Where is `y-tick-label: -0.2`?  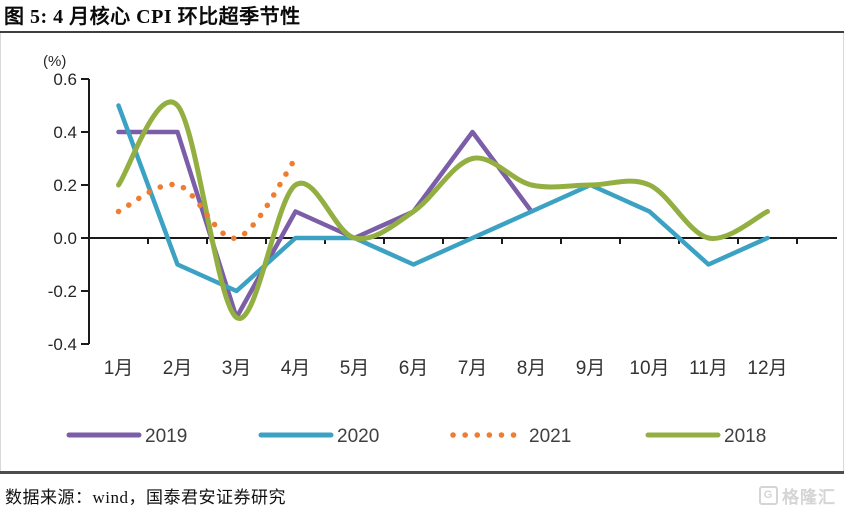 y-tick-label: -0.2 is located at coordinates (62, 291).